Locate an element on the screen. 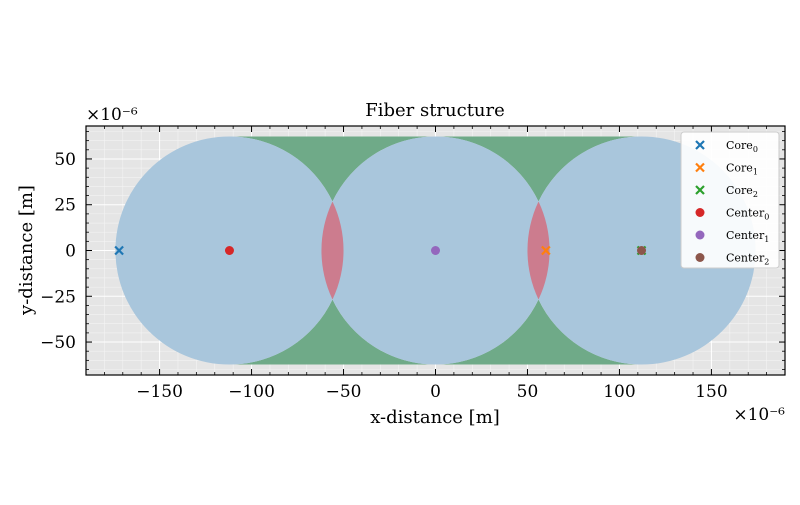  y-tick-label: 0 is located at coordinates (70, 252).